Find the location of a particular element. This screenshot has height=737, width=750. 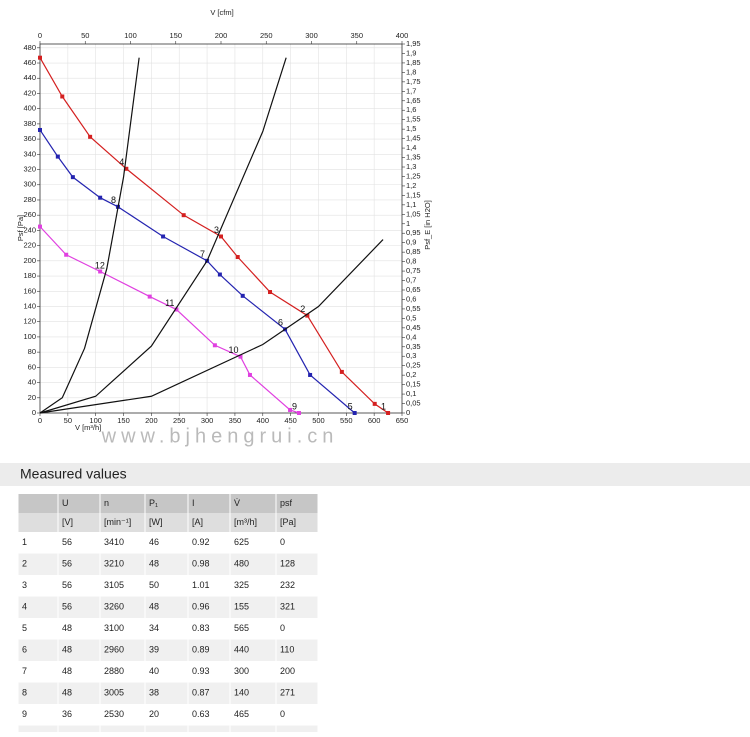

y2-tick-label: 1,55 is located at coordinates (413, 119).